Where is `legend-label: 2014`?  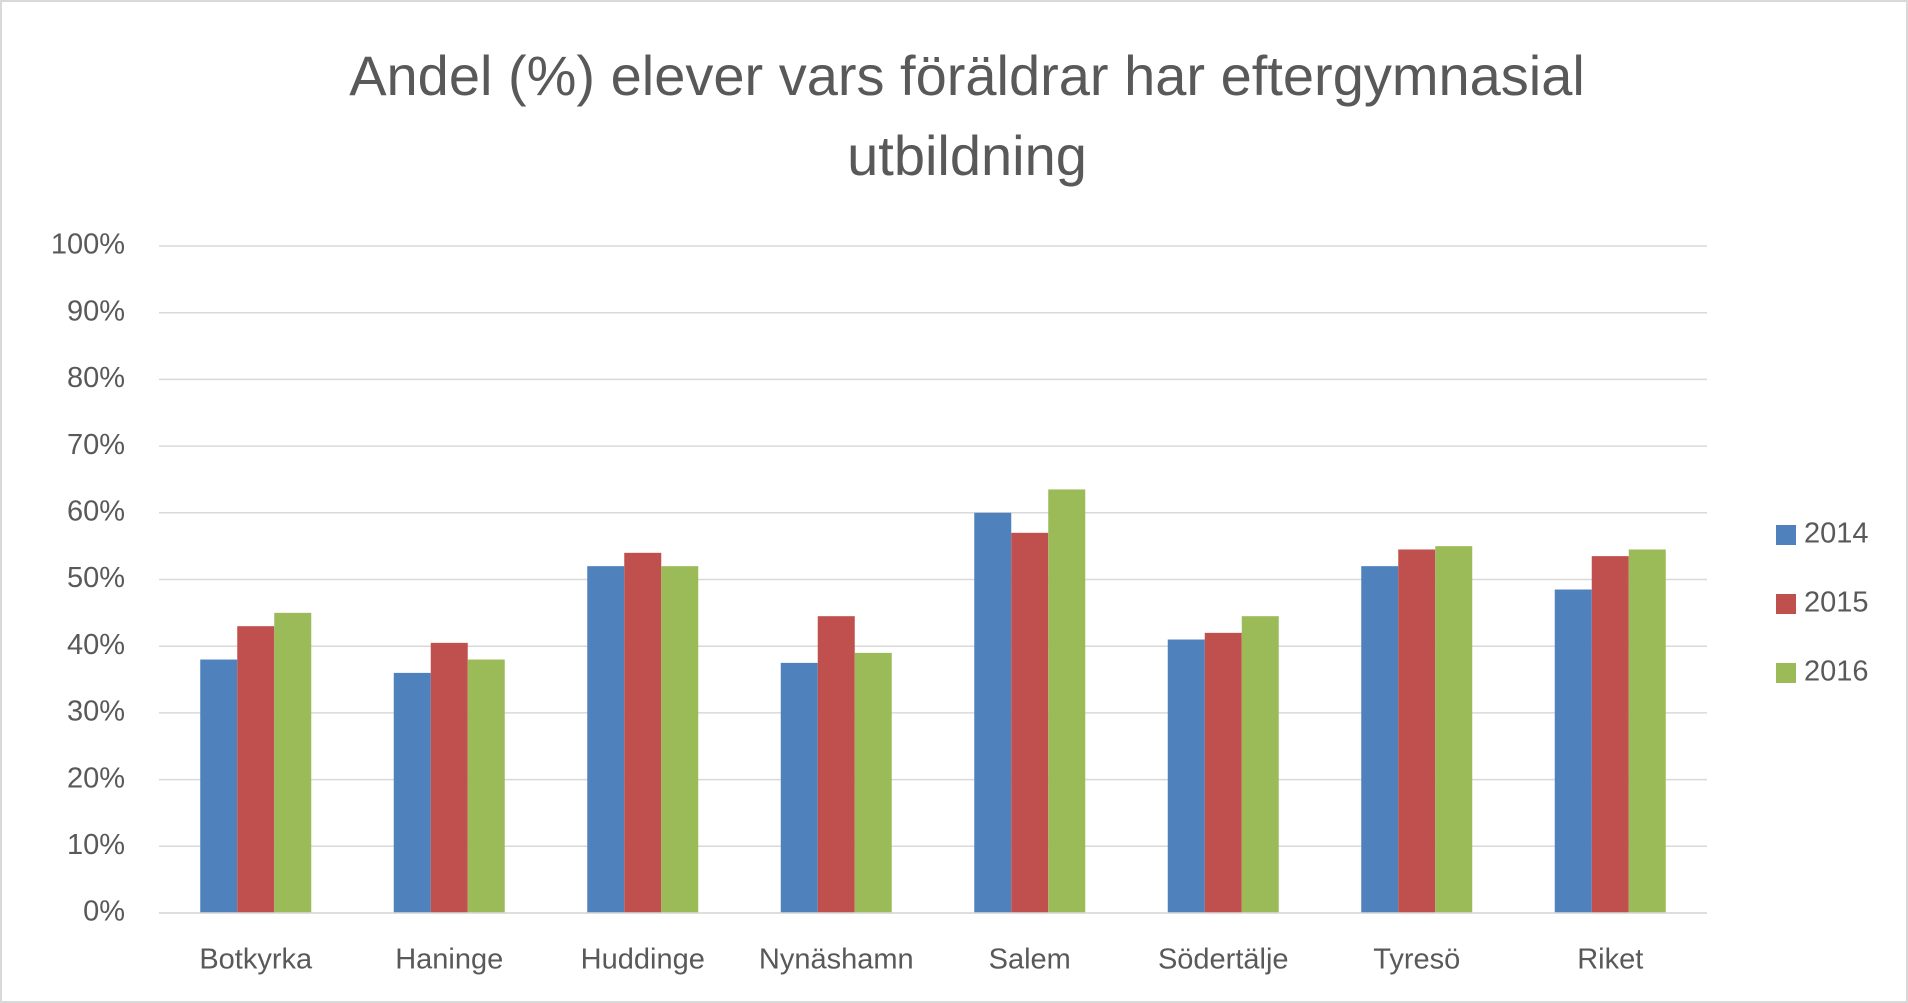
legend-label: 2014 is located at coordinates (1836, 534).